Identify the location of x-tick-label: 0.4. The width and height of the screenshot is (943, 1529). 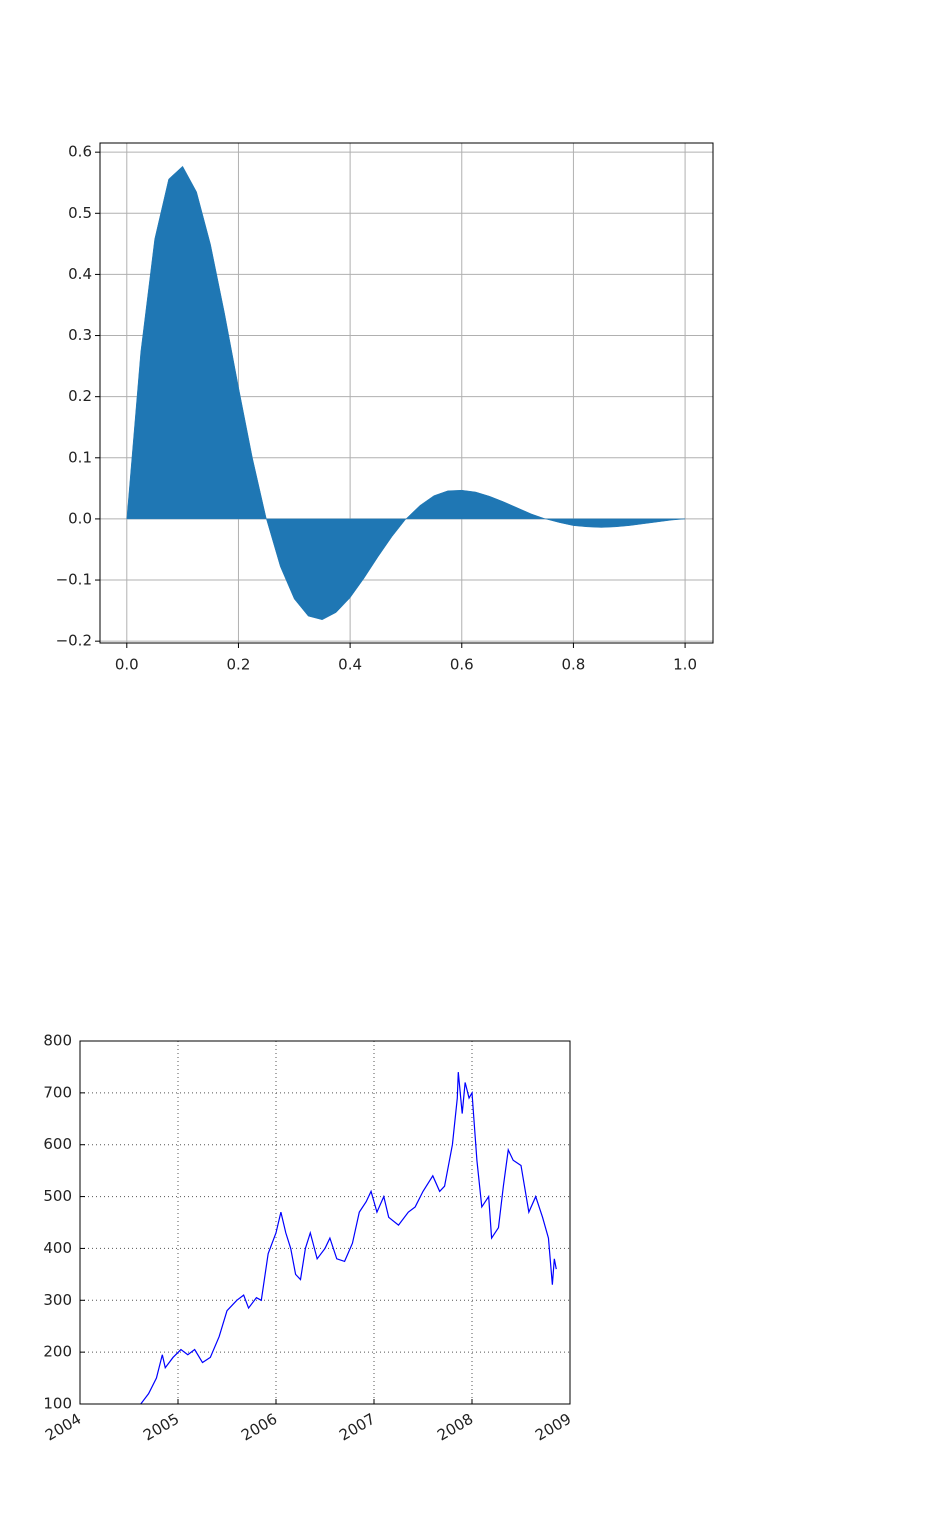
(350, 665).